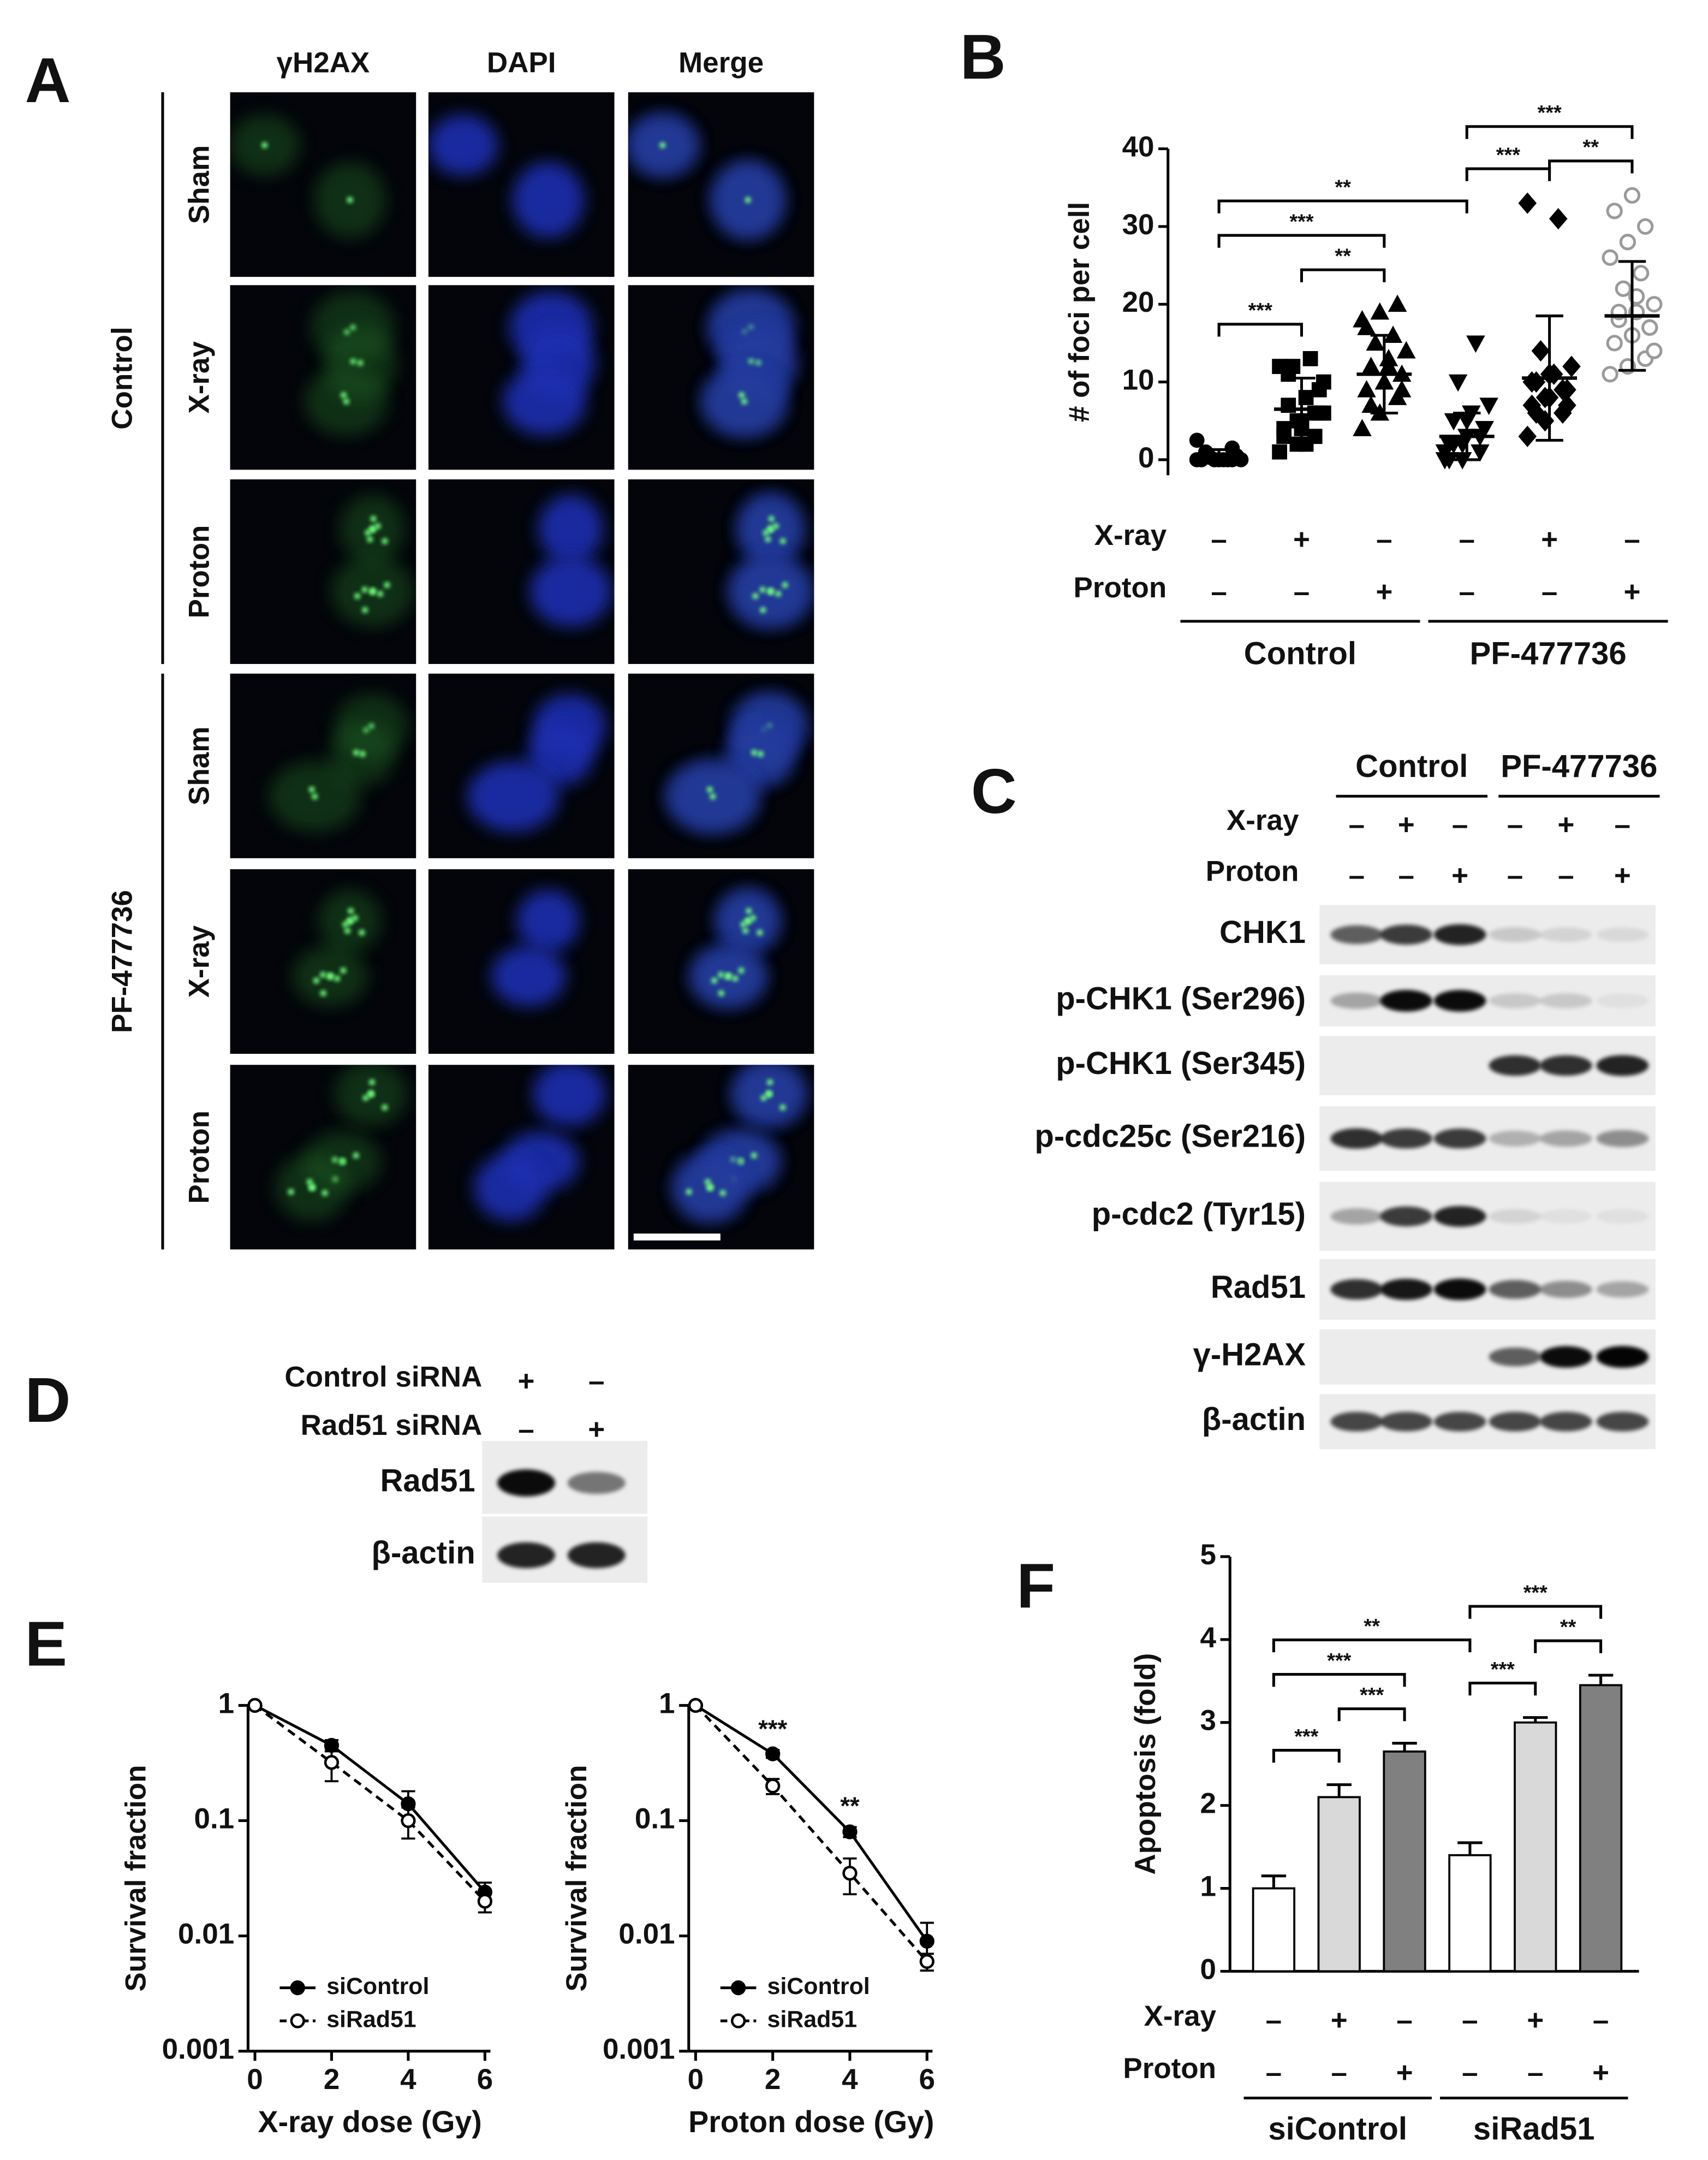 Image resolution: width=1708 pixels, height=2160 pixels. What do you see at coordinates (521, 63) in the screenshot?
I see `column-header: DAPI` at bounding box center [521, 63].